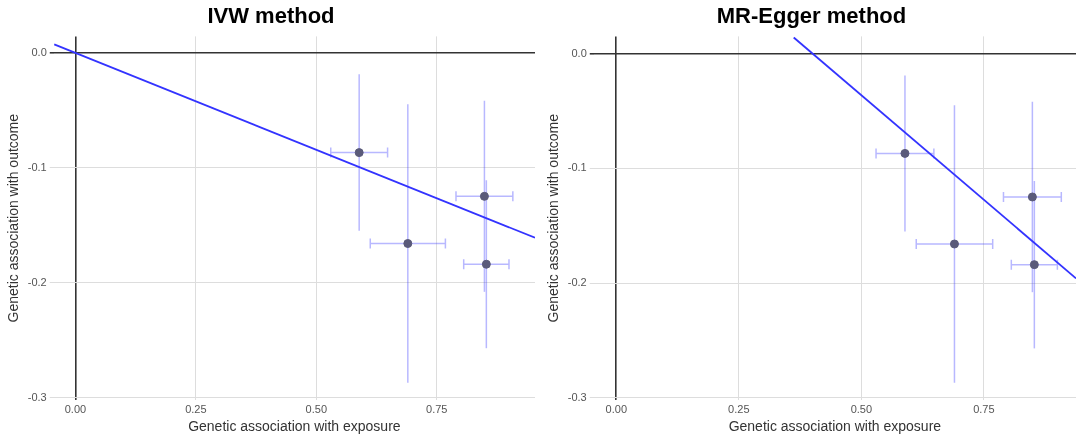  What do you see at coordinates (811, 16) in the screenshot?
I see `chart-title: MR-Egger method` at bounding box center [811, 16].